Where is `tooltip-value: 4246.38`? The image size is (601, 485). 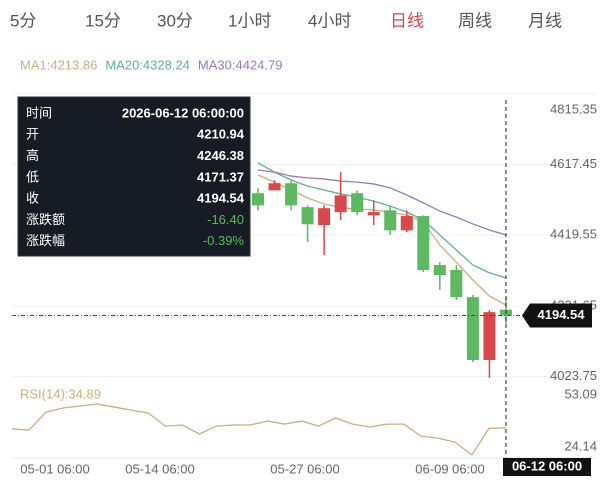
tooltip-value: 4246.38 is located at coordinates (220, 155).